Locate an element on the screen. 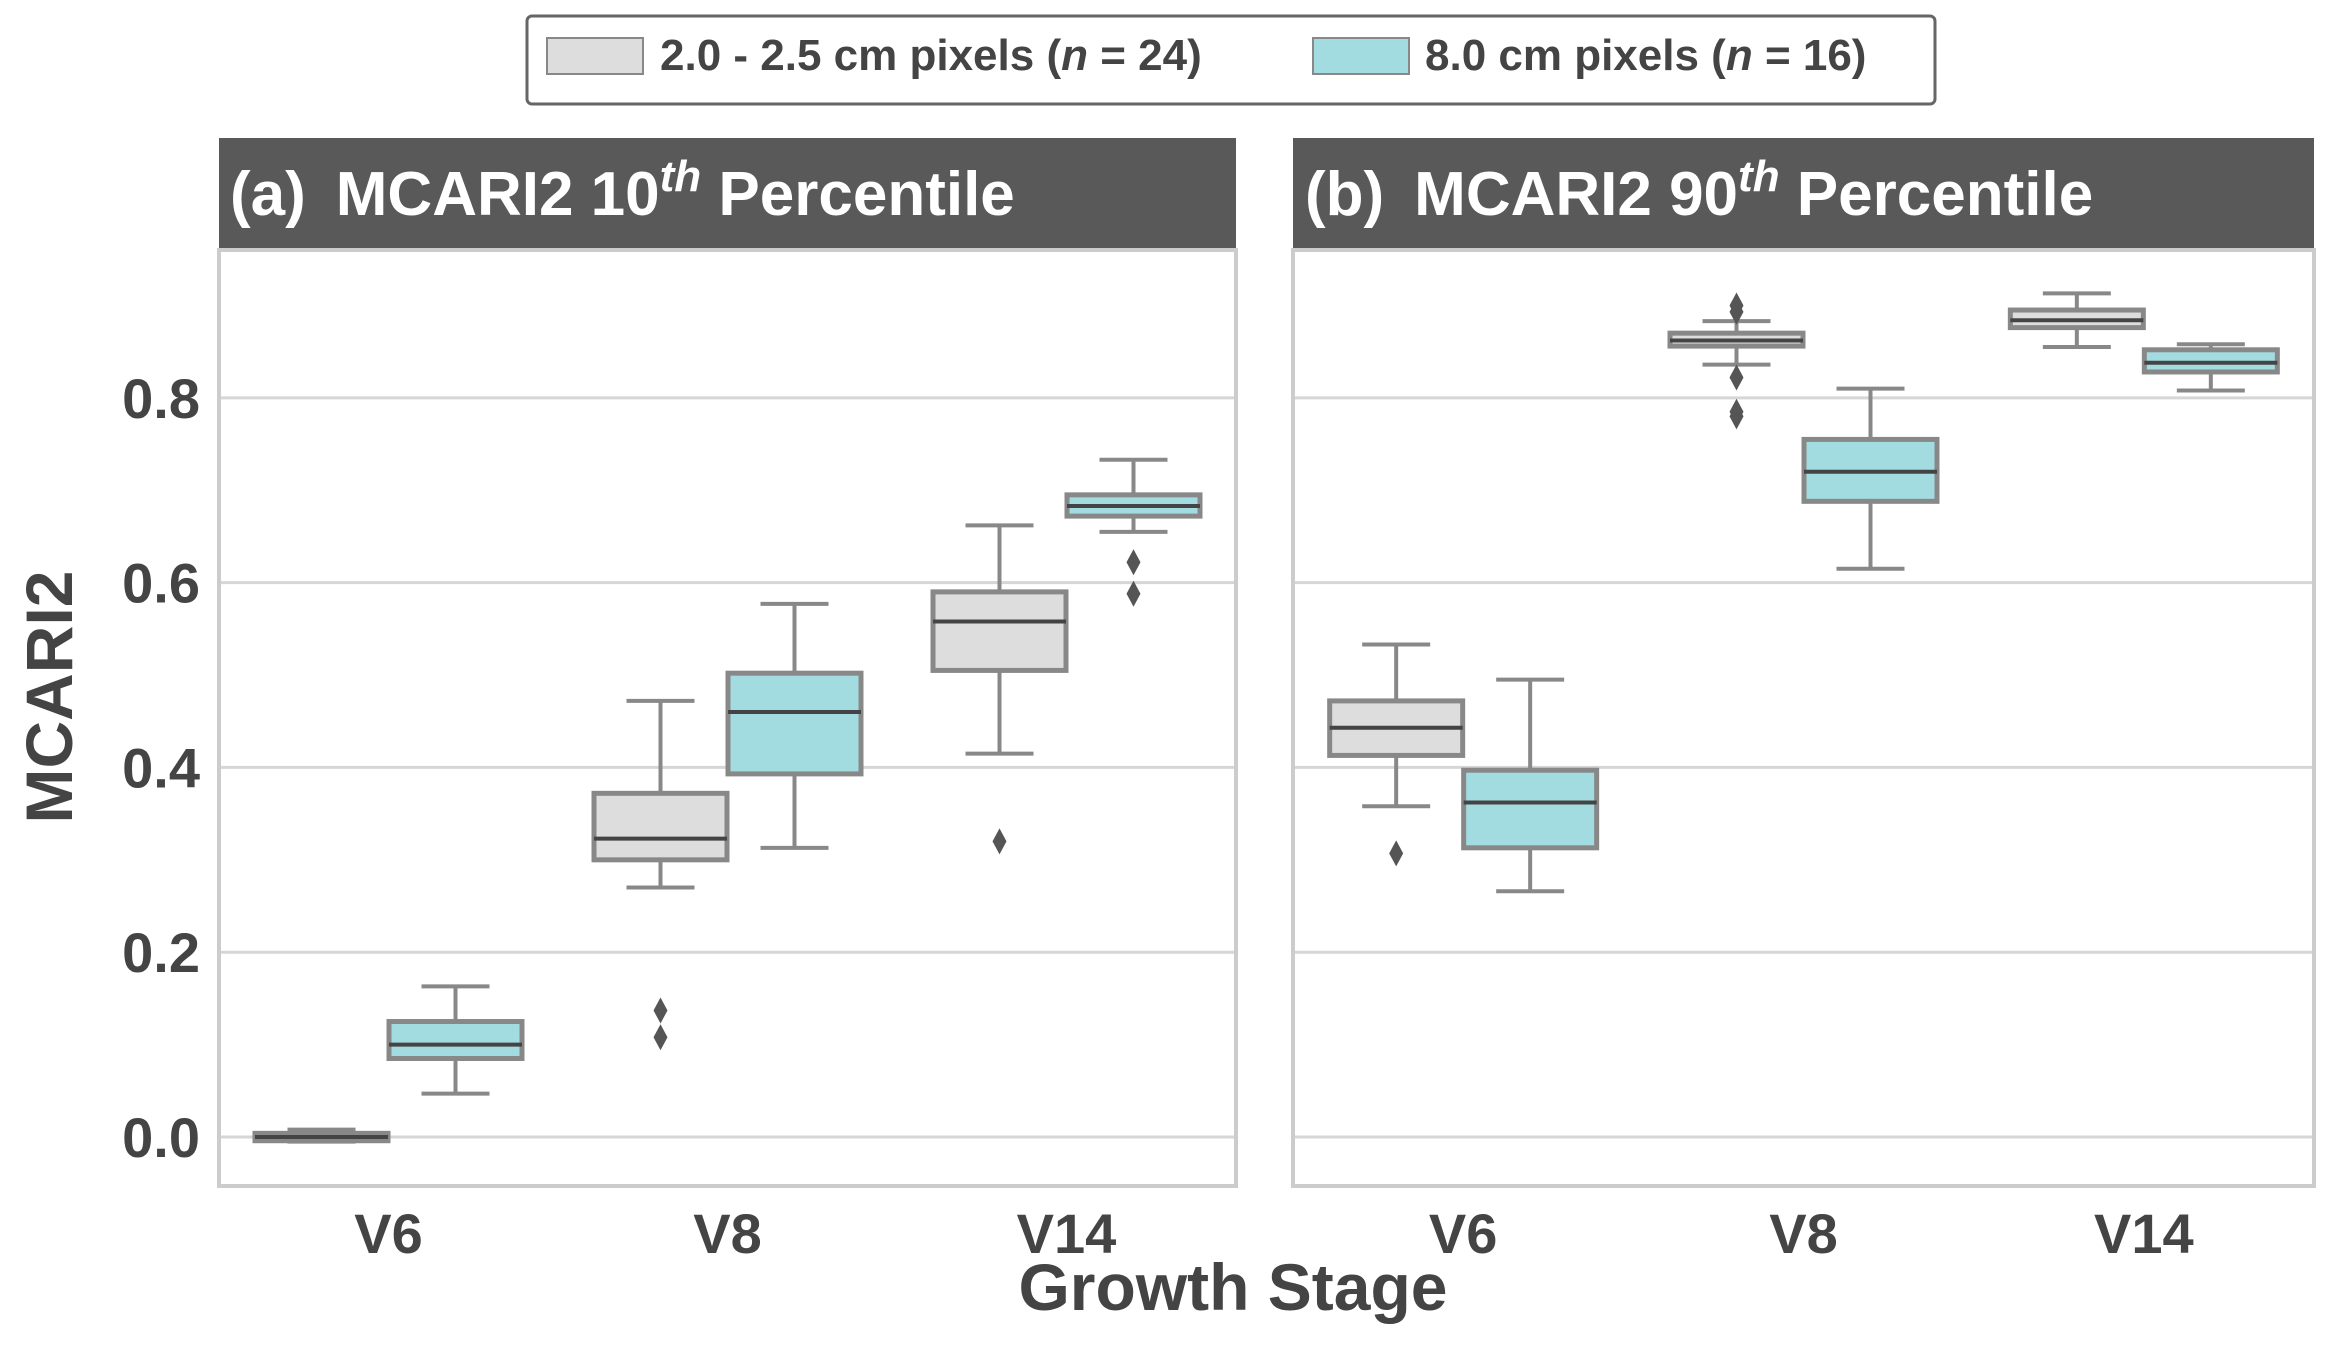 Image resolution: width=2325 pixels, height=1356 pixels. legend-frame is located at coordinates (1231, 60).